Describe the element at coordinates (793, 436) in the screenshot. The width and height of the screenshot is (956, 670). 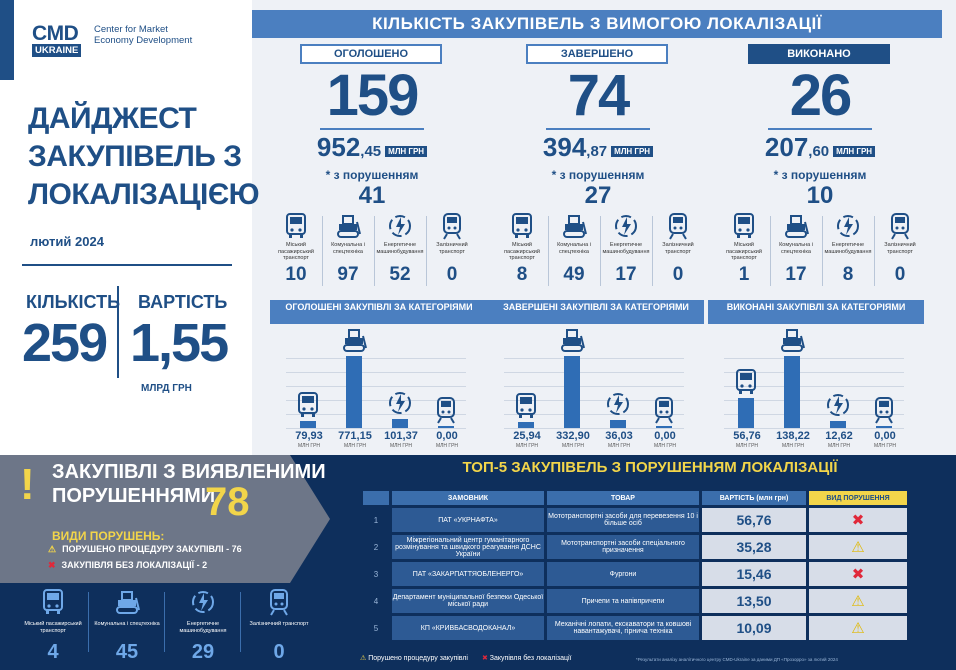
I see `bar-value: 138,22` at that location.